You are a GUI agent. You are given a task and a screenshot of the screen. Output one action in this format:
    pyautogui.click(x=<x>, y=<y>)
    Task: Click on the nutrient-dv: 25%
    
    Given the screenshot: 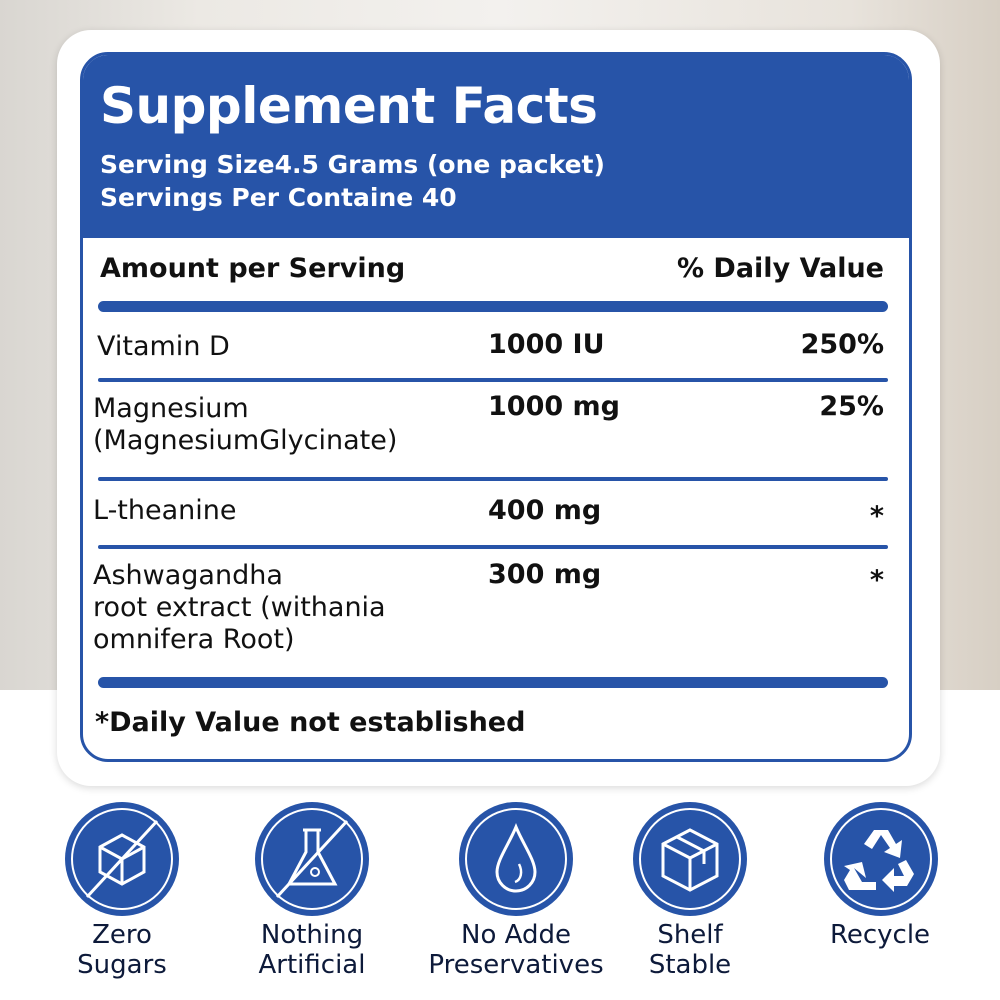 What is the action you would take?
    pyautogui.click(x=851, y=406)
    